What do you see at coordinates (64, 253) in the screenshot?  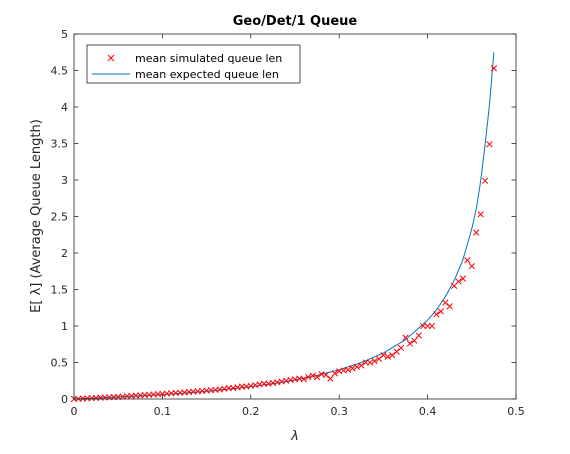 I see `y-tick-label: 2` at bounding box center [64, 253].